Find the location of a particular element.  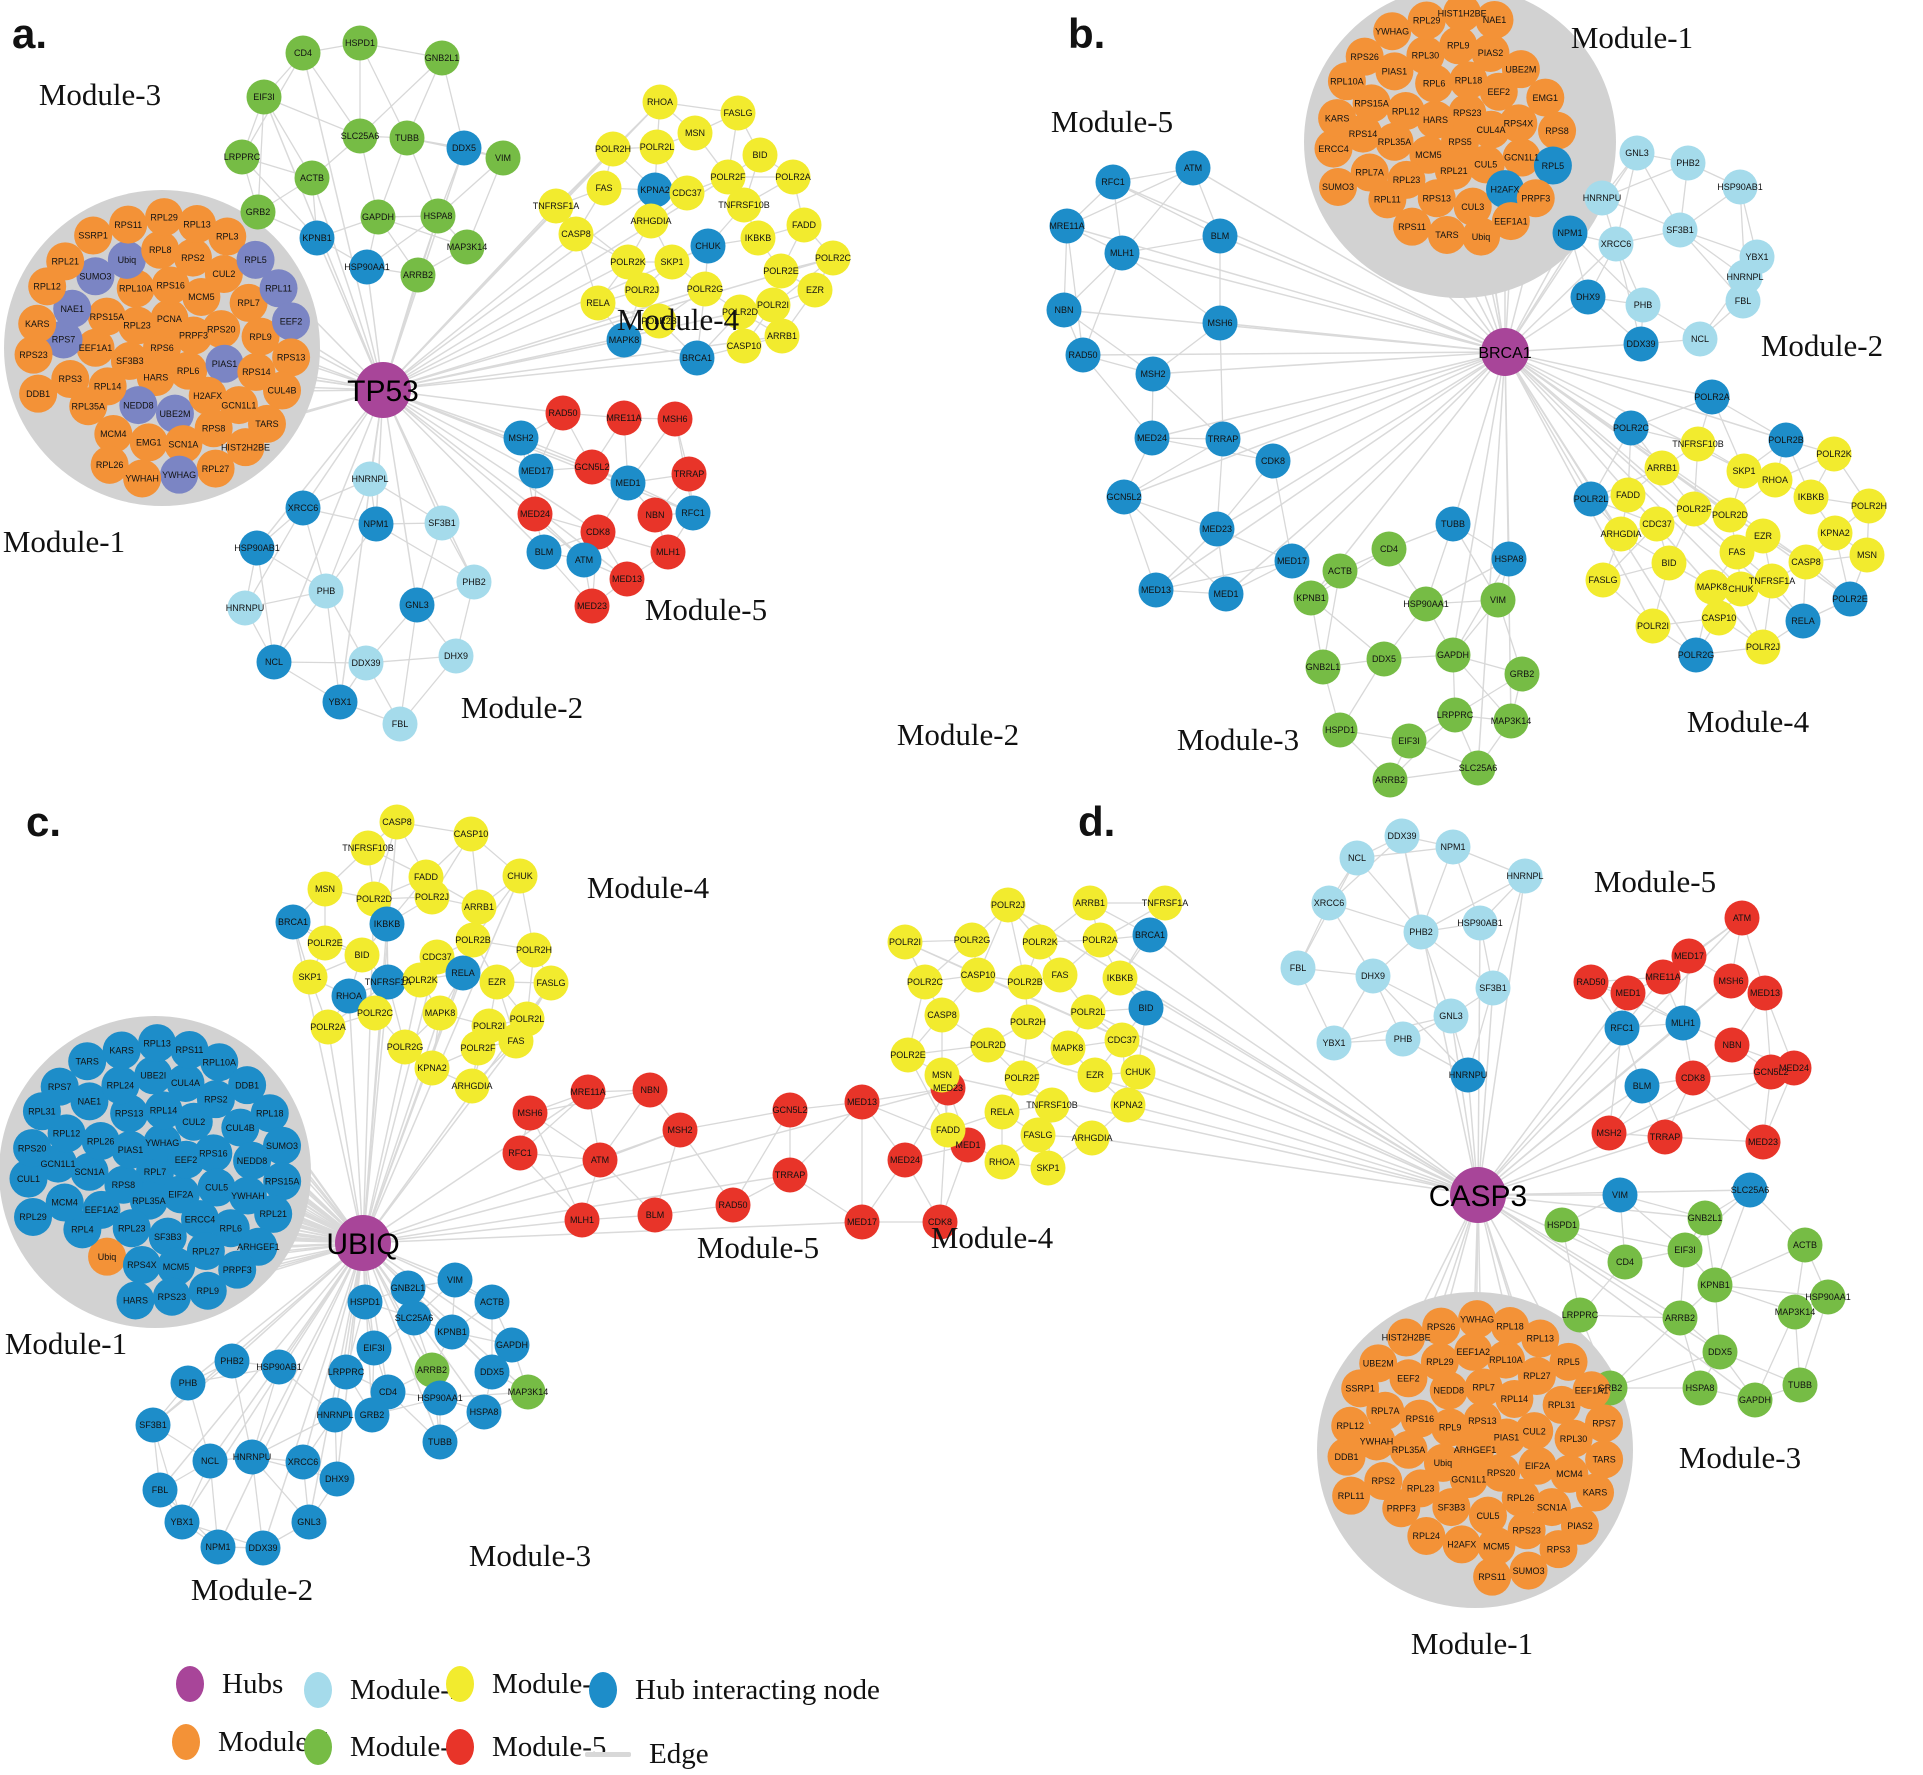

node-POLR2J is located at coordinates (1008, 905).